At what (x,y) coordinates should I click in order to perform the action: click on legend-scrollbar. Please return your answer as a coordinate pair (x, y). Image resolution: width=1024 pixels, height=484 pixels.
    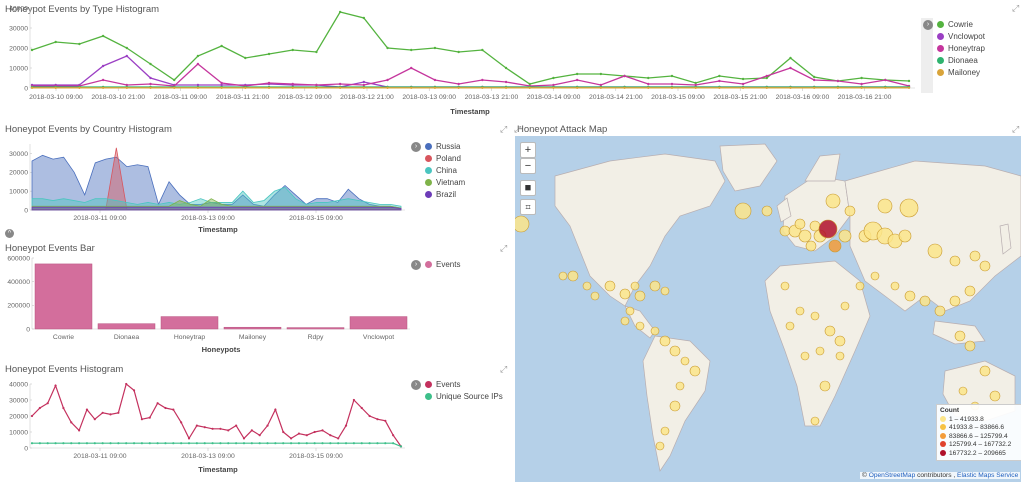
    Looking at the image, I should click on (927, 55).